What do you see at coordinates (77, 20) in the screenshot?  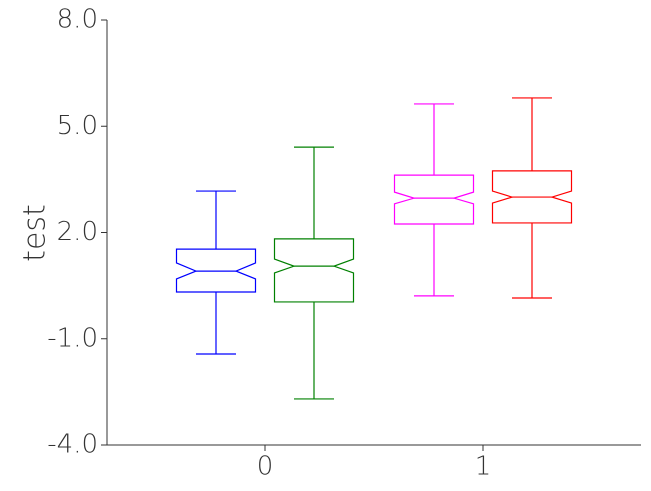 I see `y-tick-label: 8.0` at bounding box center [77, 20].